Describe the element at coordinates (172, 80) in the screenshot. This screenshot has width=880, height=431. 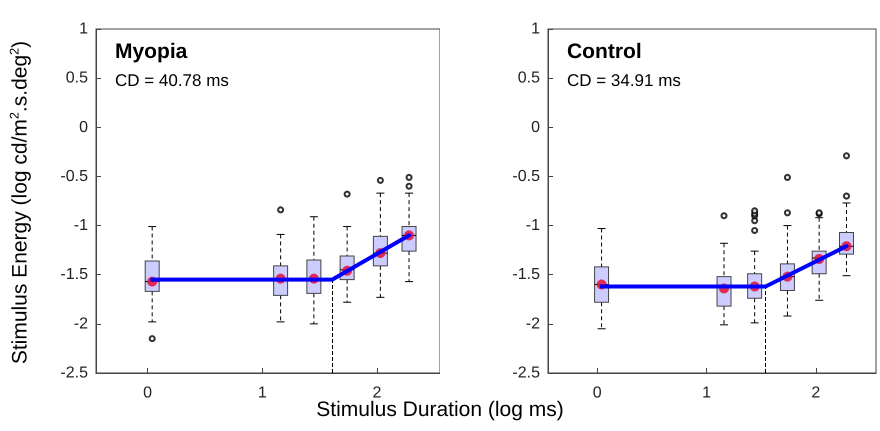
I see `text: CD = 40.78 ms` at that location.